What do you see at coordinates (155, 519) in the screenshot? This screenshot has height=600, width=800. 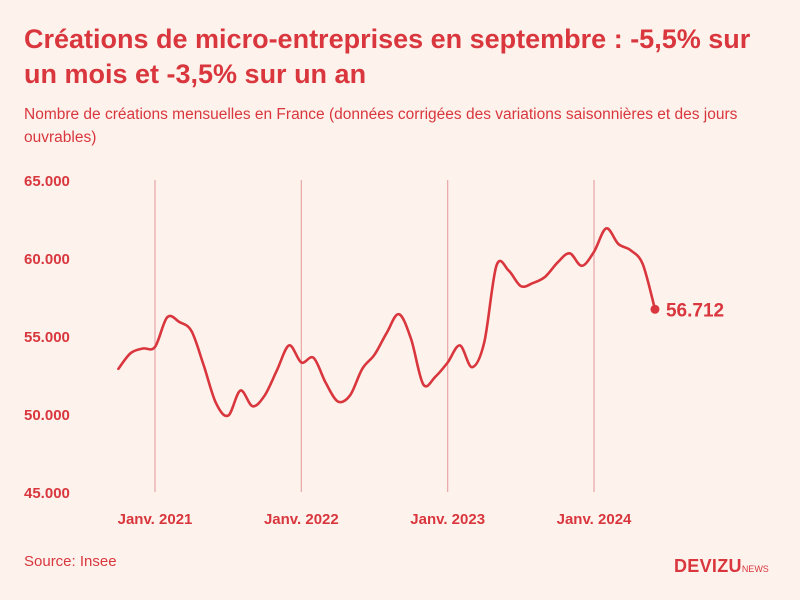 I see `x-tick-label: Janv. 2021` at bounding box center [155, 519].